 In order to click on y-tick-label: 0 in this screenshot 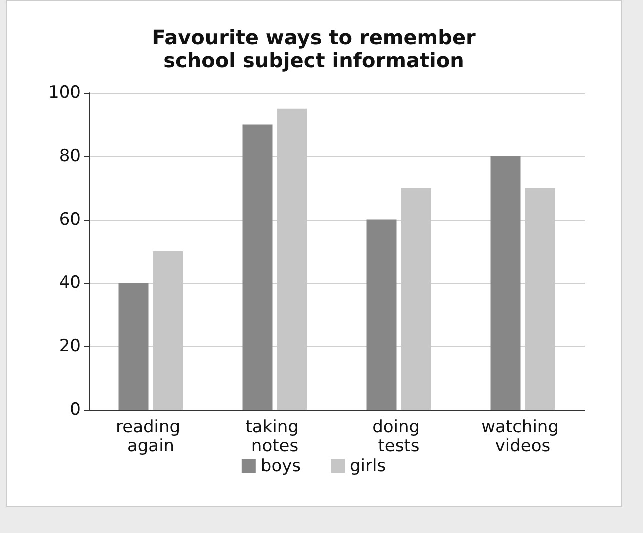, I will do `click(75, 410)`.